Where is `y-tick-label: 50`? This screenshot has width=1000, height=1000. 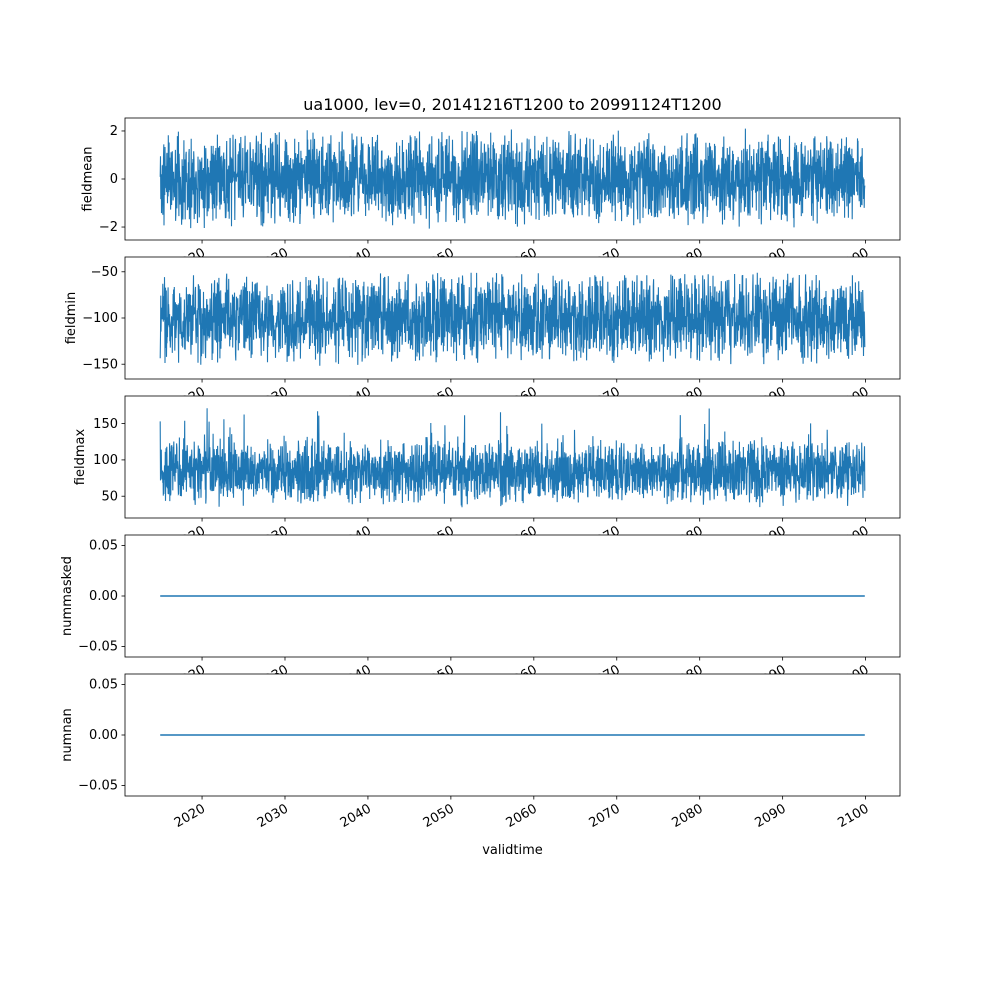 y-tick-label: 50 is located at coordinates (109, 496).